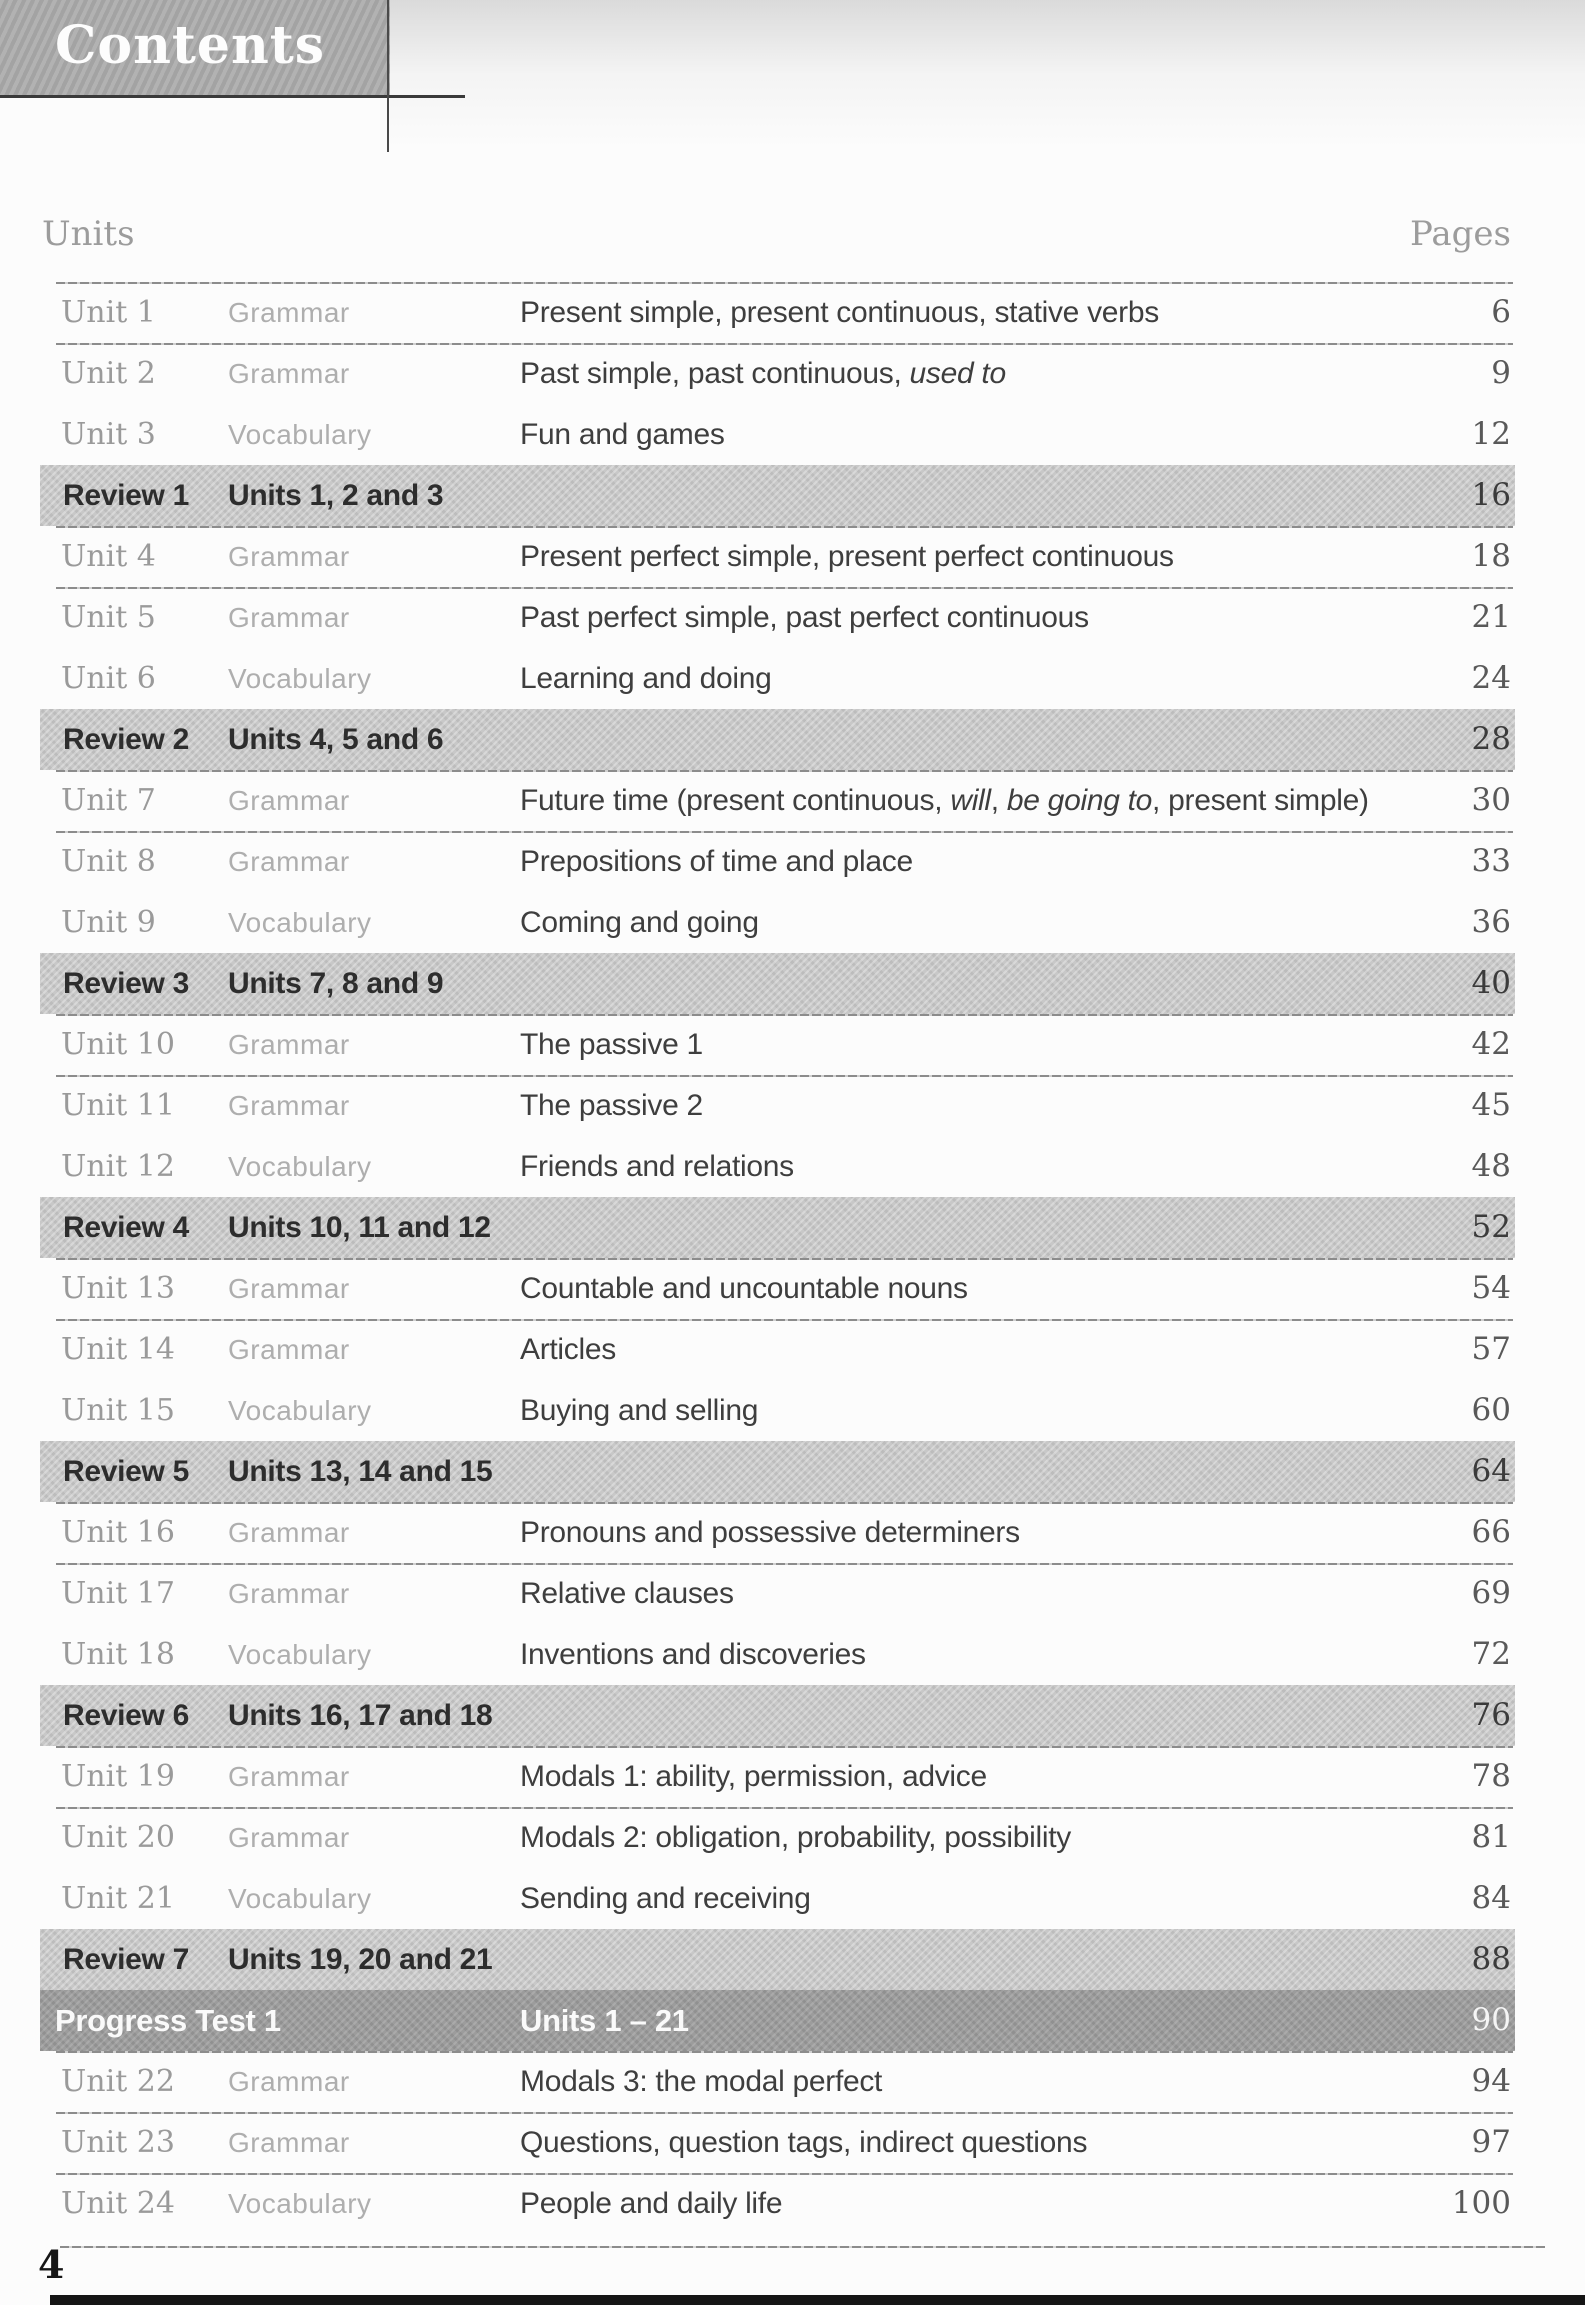  I want to click on toc-unit-row: Unit 11 Grammar The passive 2 45, so click(777, 1105).